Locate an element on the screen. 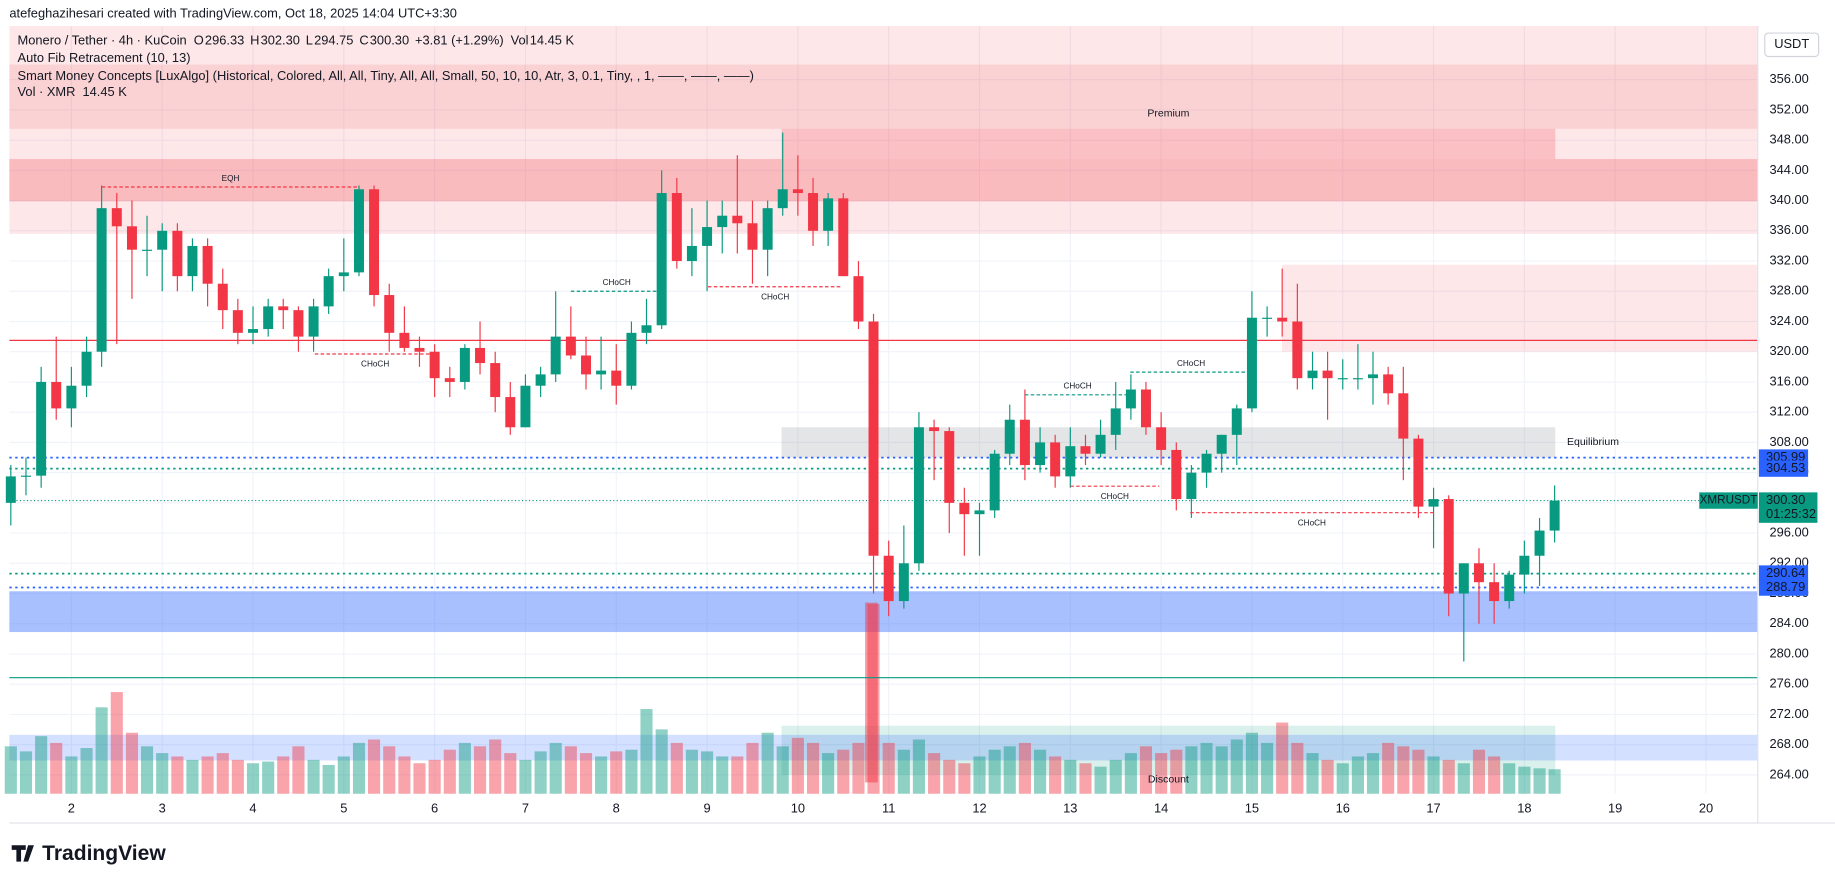 This screenshot has width=1835, height=883. zone-label: Premium is located at coordinates (1168, 113).